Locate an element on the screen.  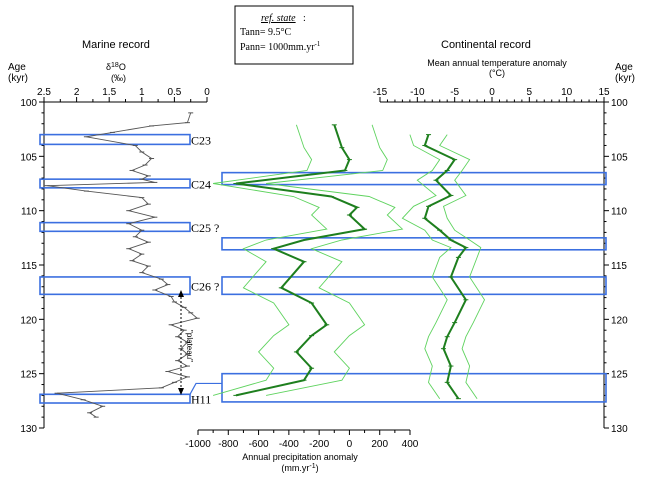
temperature-x-tick-label: 0 is located at coordinates (492, 92).